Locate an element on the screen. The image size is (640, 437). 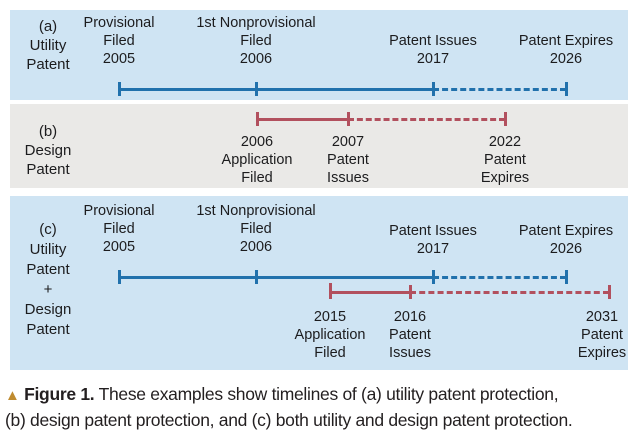
milestone-application-filed: 2015 Application Filed is located at coordinates (330, 335).